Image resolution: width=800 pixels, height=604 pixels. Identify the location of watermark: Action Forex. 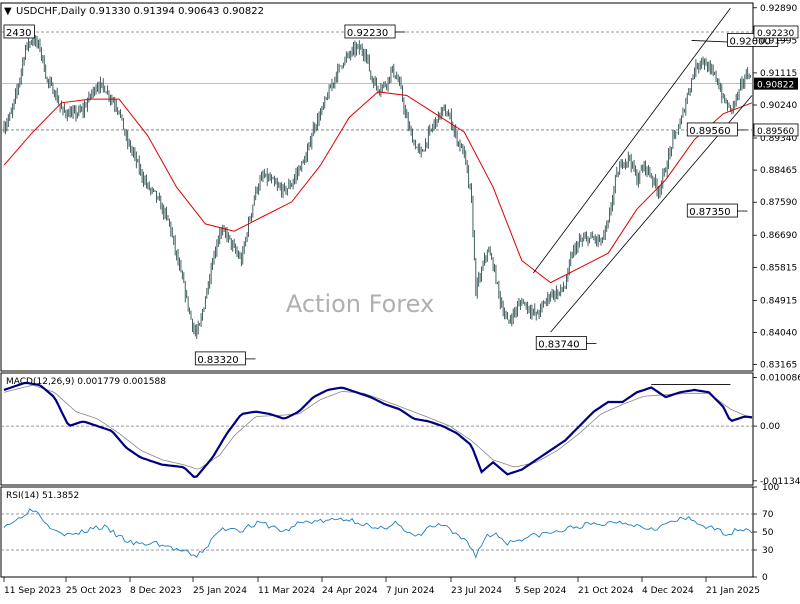
(360, 304).